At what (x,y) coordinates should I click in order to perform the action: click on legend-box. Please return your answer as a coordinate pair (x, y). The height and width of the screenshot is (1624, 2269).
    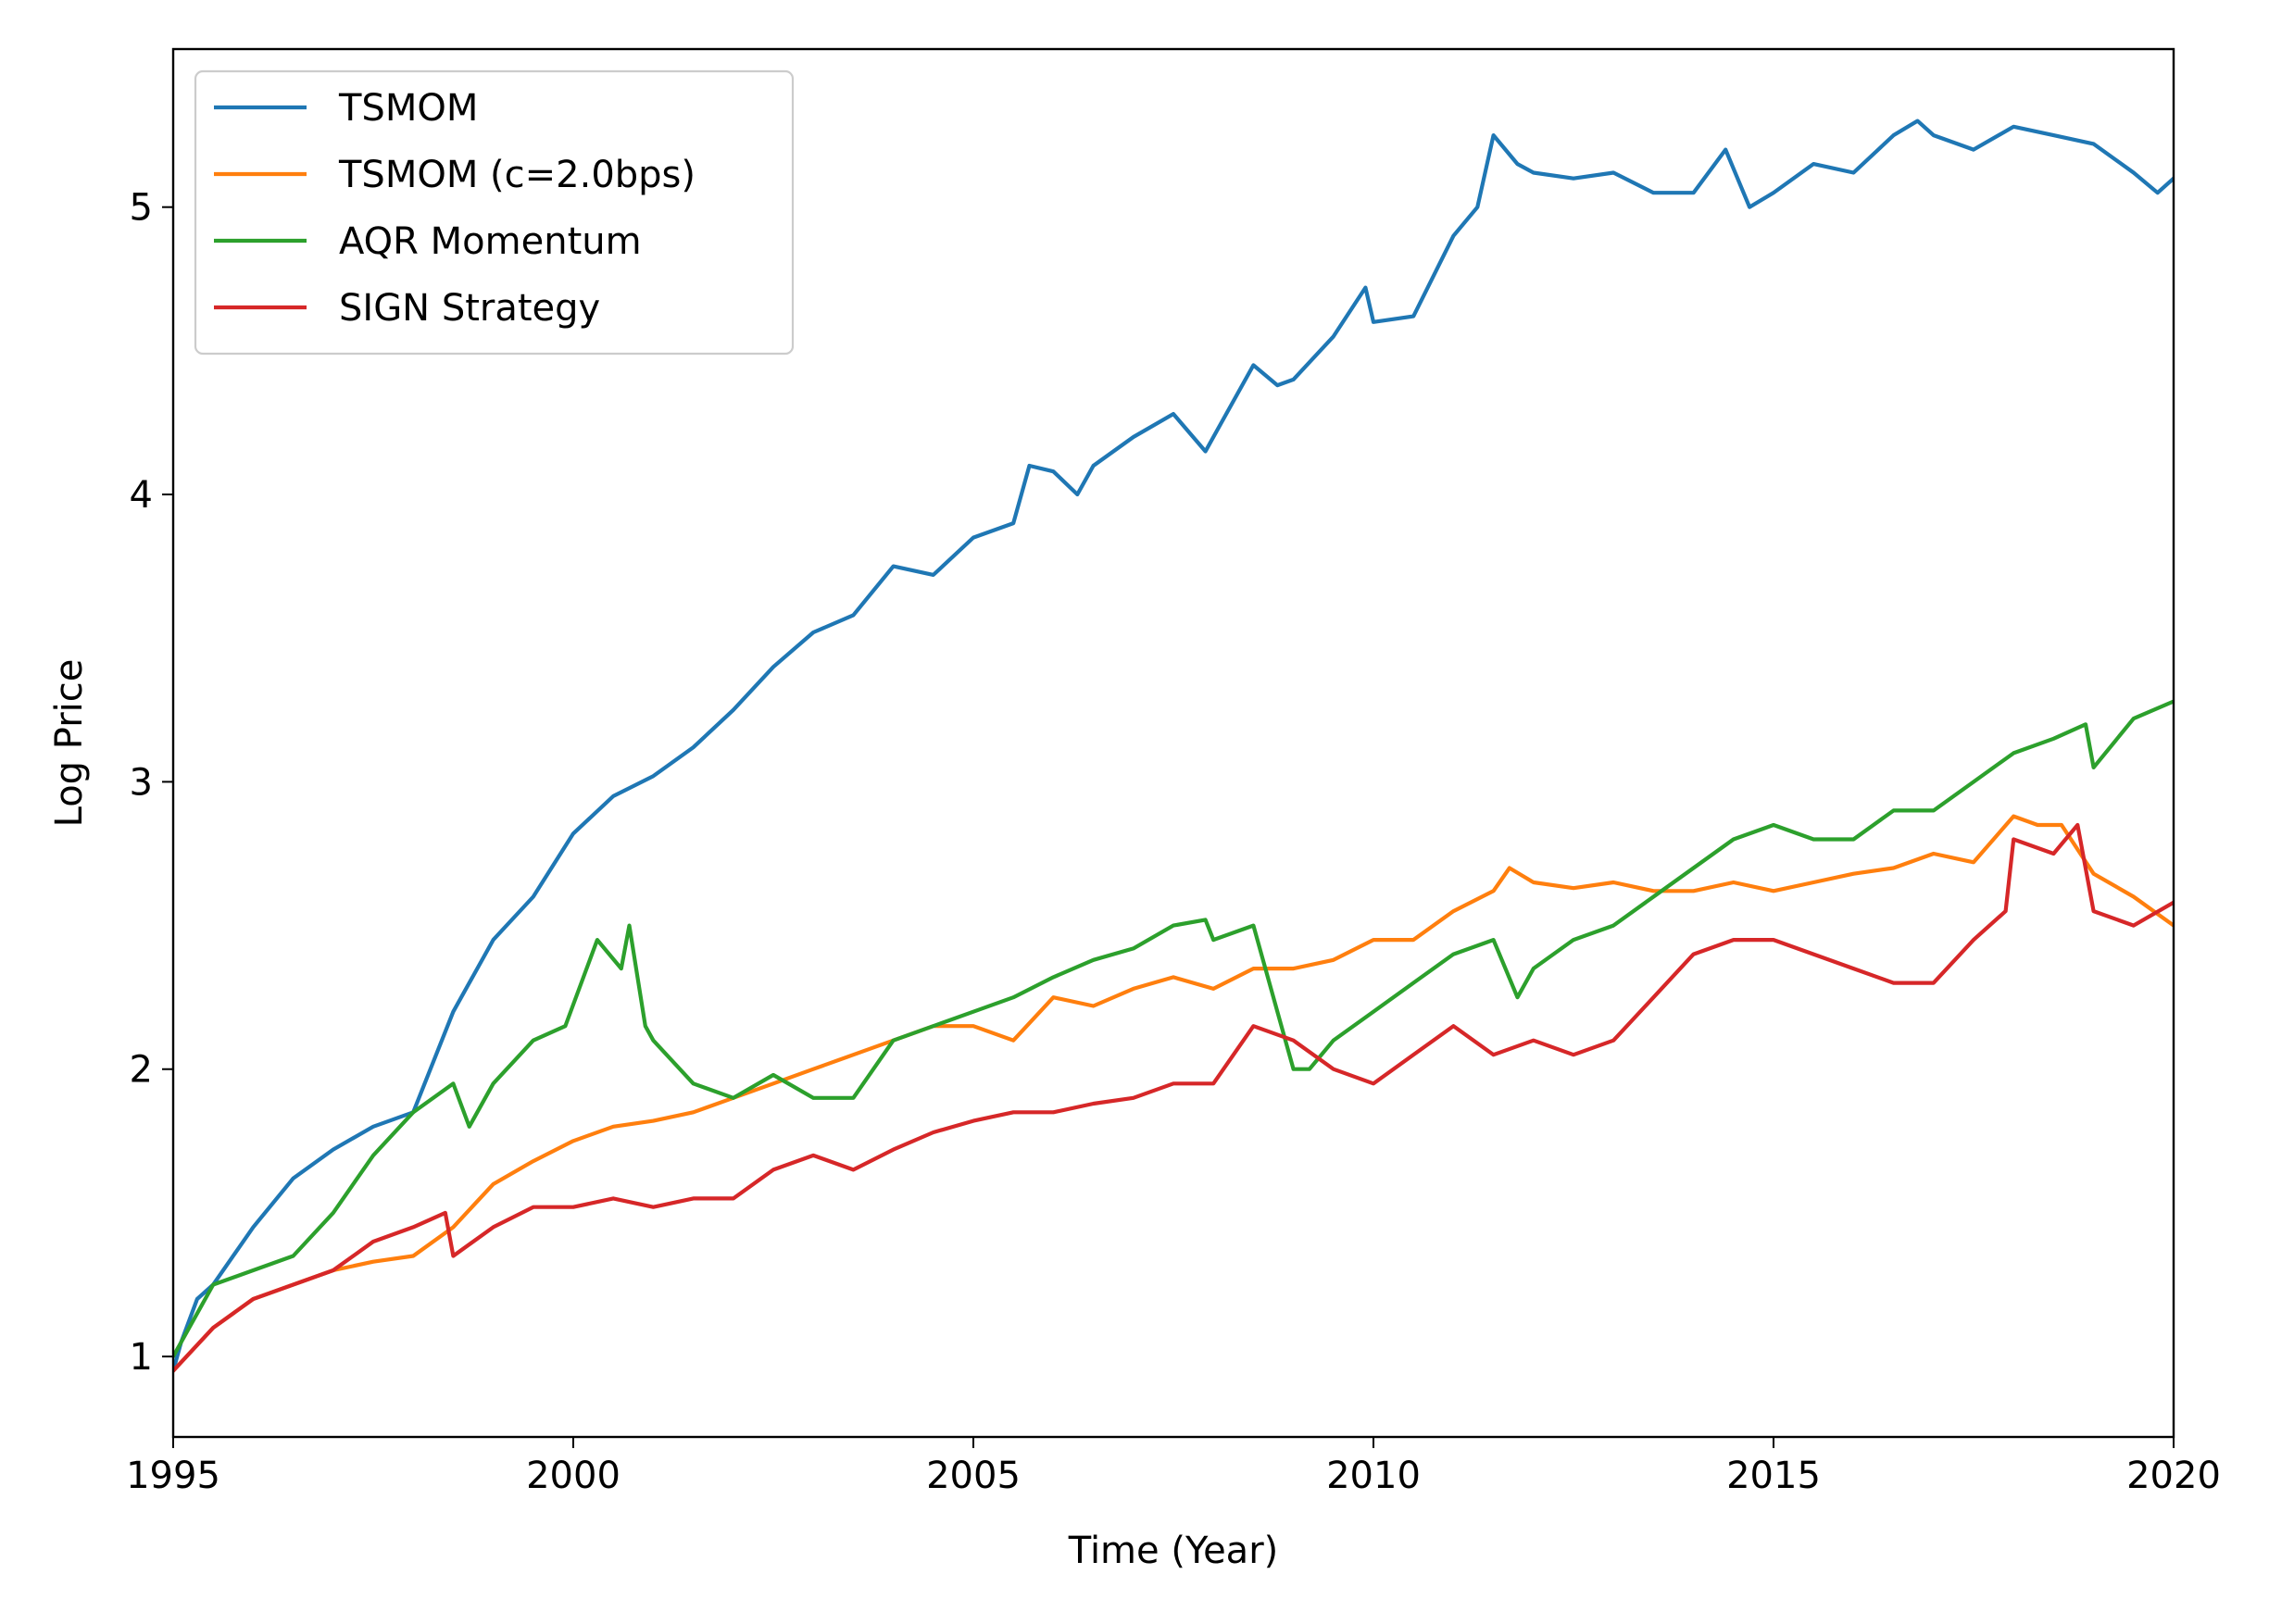
    Looking at the image, I should click on (494, 212).